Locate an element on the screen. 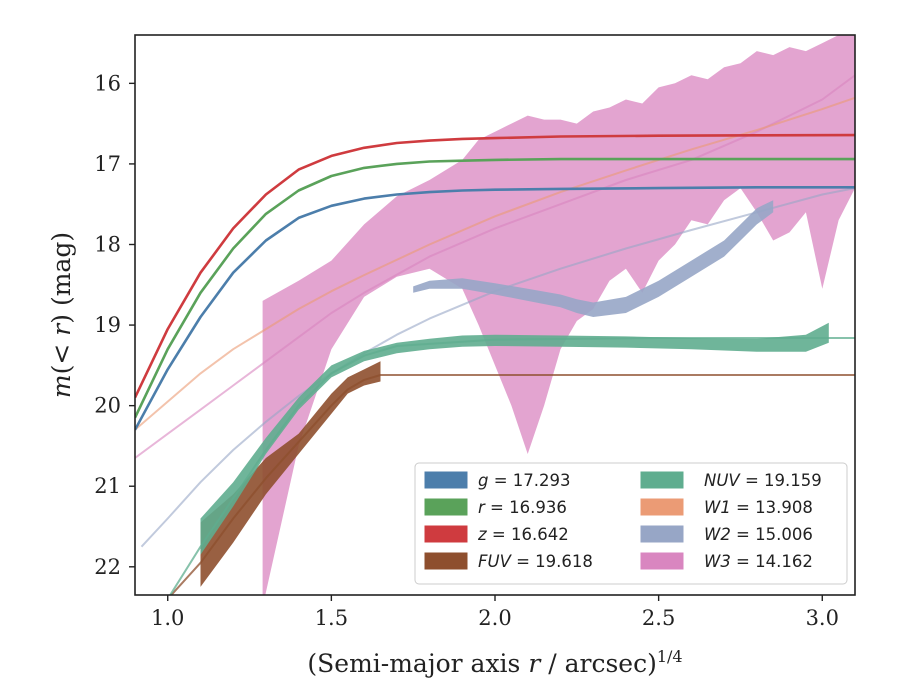  x-axis-label: (Semi-major axis r / arcsec)1/4 is located at coordinates (494, 662).